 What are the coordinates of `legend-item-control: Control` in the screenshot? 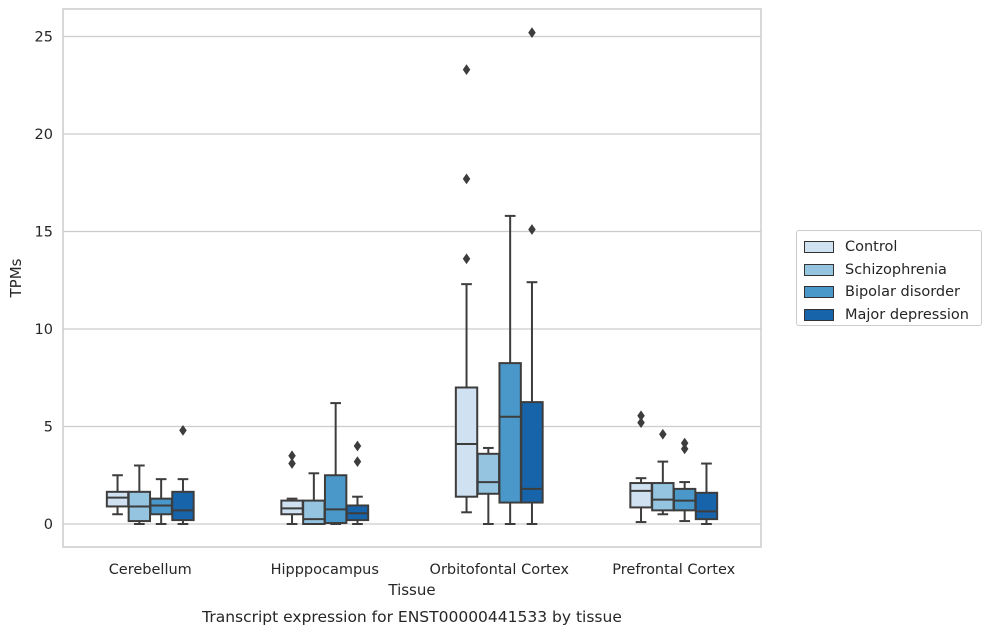 It's located at (892, 247).